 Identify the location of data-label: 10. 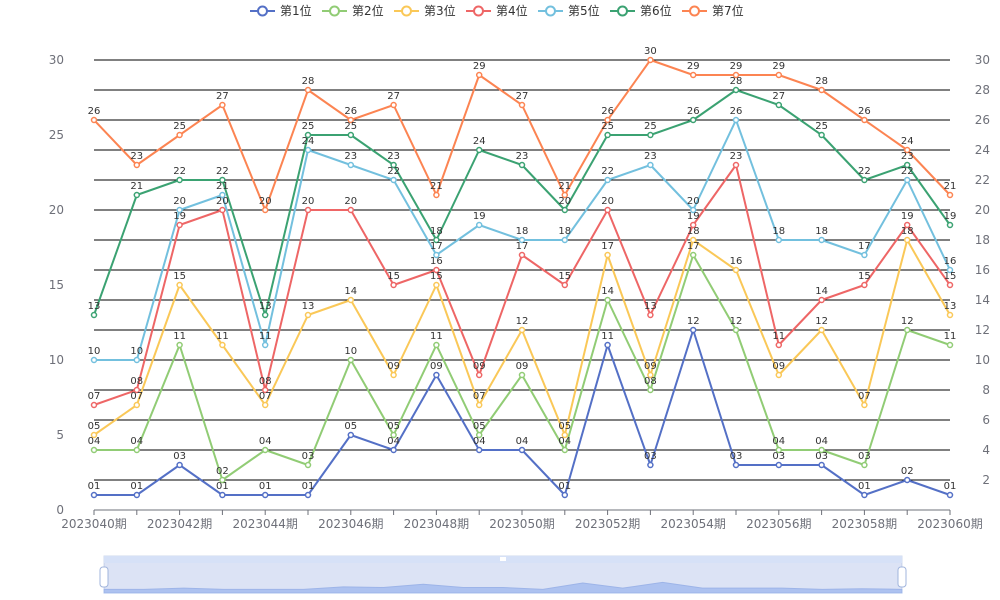
(136, 351).